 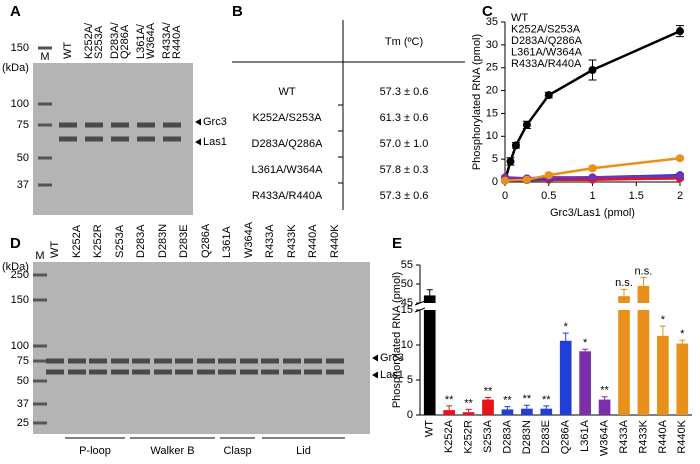 I want to click on legend-entry: K252A/S253A, so click(x=546, y=29).